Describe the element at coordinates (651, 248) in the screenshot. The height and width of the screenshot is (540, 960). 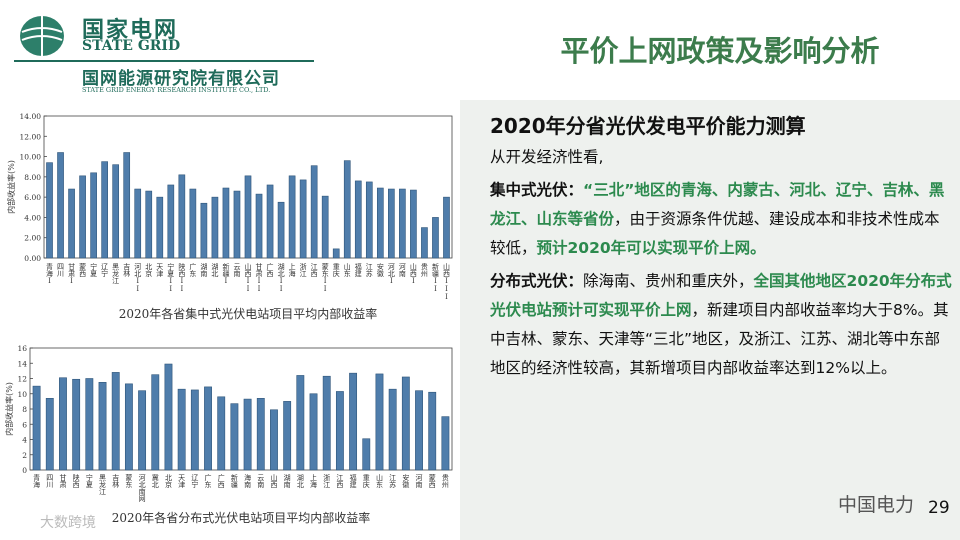
I see `text-segment: 预计2020年可以实现平价上网。` at that location.